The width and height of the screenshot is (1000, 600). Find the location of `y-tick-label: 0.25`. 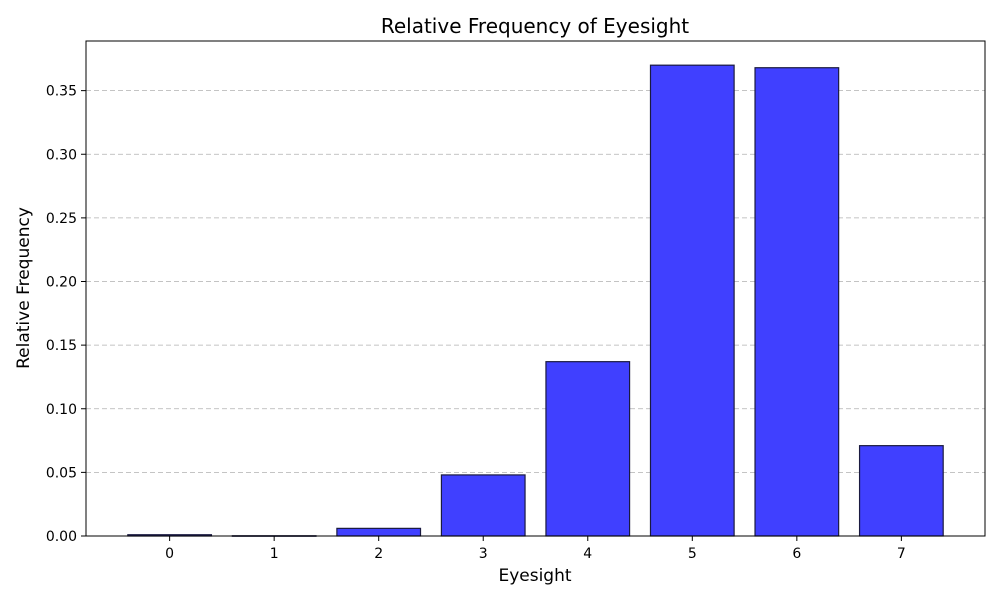

y-tick-label: 0.25 is located at coordinates (61, 219).